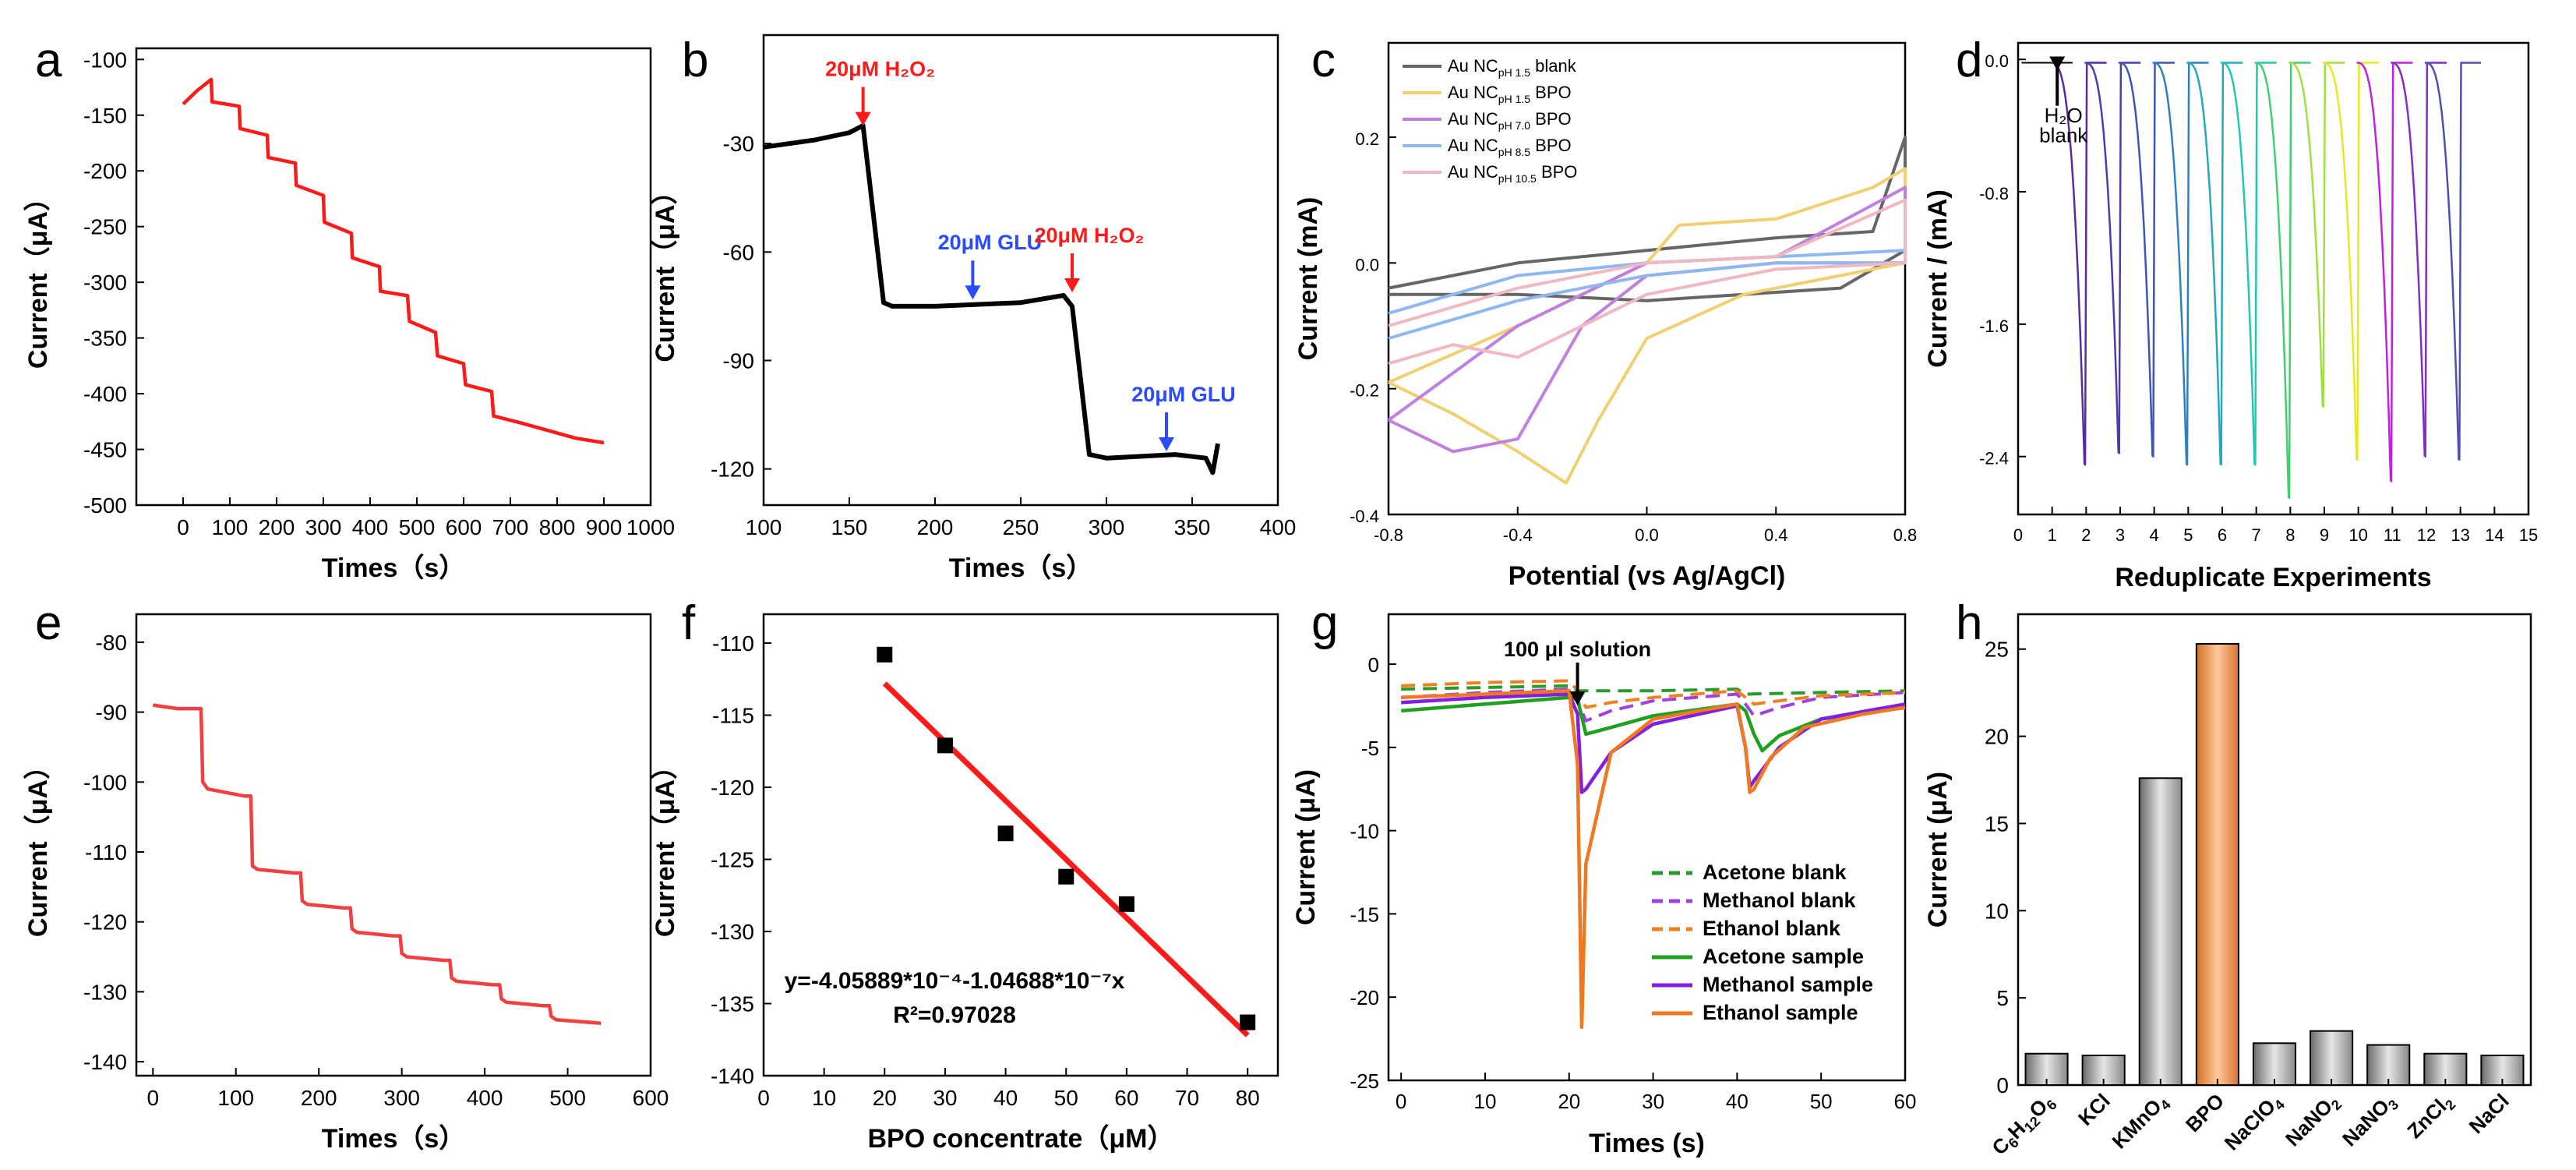 The image size is (2576, 1170). I want to click on x-tick-label: 350, so click(1192, 527).